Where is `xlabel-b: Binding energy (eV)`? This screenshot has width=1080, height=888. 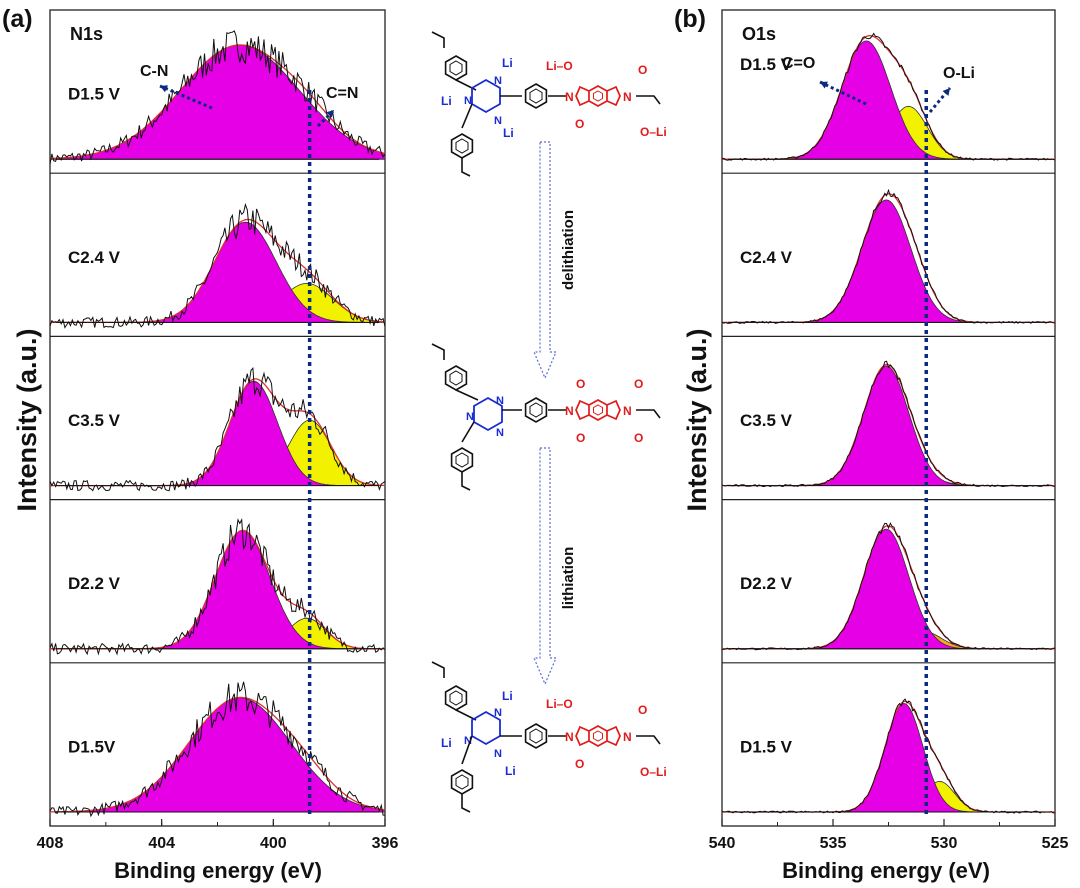 xlabel-b: Binding energy (eV) is located at coordinates (886, 870).